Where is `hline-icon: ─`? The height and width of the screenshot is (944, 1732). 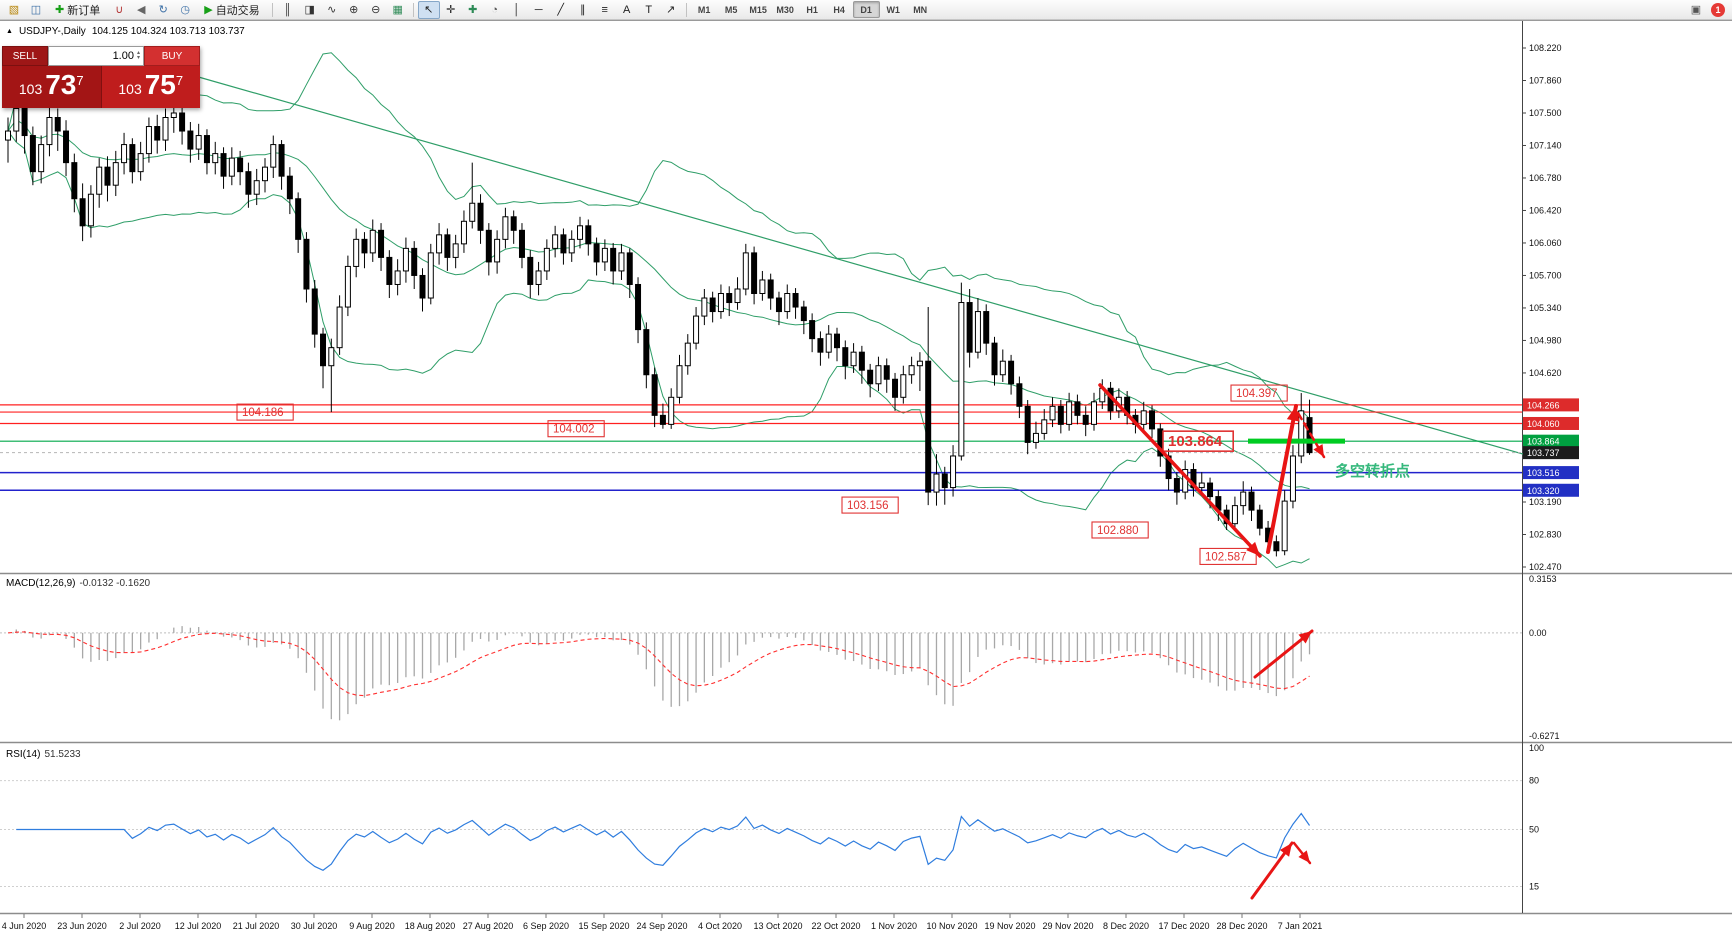 hline-icon: ─ is located at coordinates (538, 9).